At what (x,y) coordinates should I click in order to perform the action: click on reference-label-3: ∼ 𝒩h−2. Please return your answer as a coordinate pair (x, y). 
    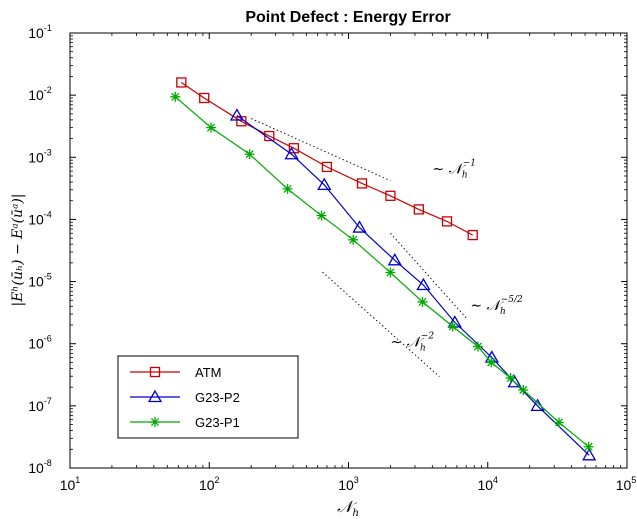
    Looking at the image, I should click on (412, 343).